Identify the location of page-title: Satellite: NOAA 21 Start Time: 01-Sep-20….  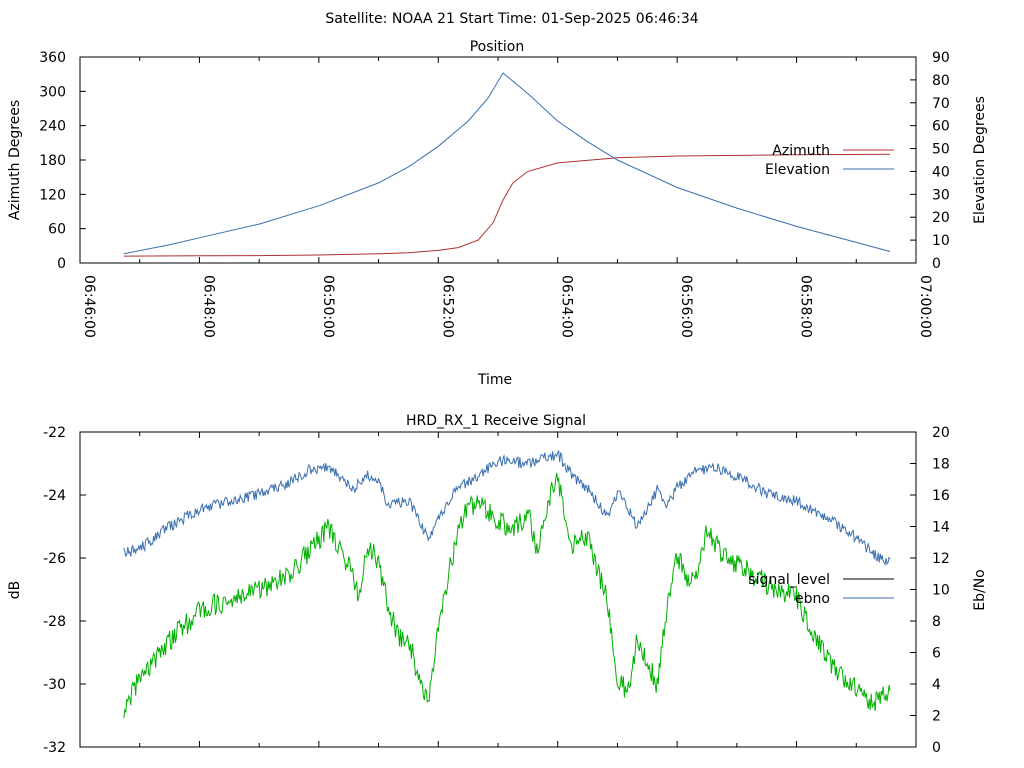
(511, 19).